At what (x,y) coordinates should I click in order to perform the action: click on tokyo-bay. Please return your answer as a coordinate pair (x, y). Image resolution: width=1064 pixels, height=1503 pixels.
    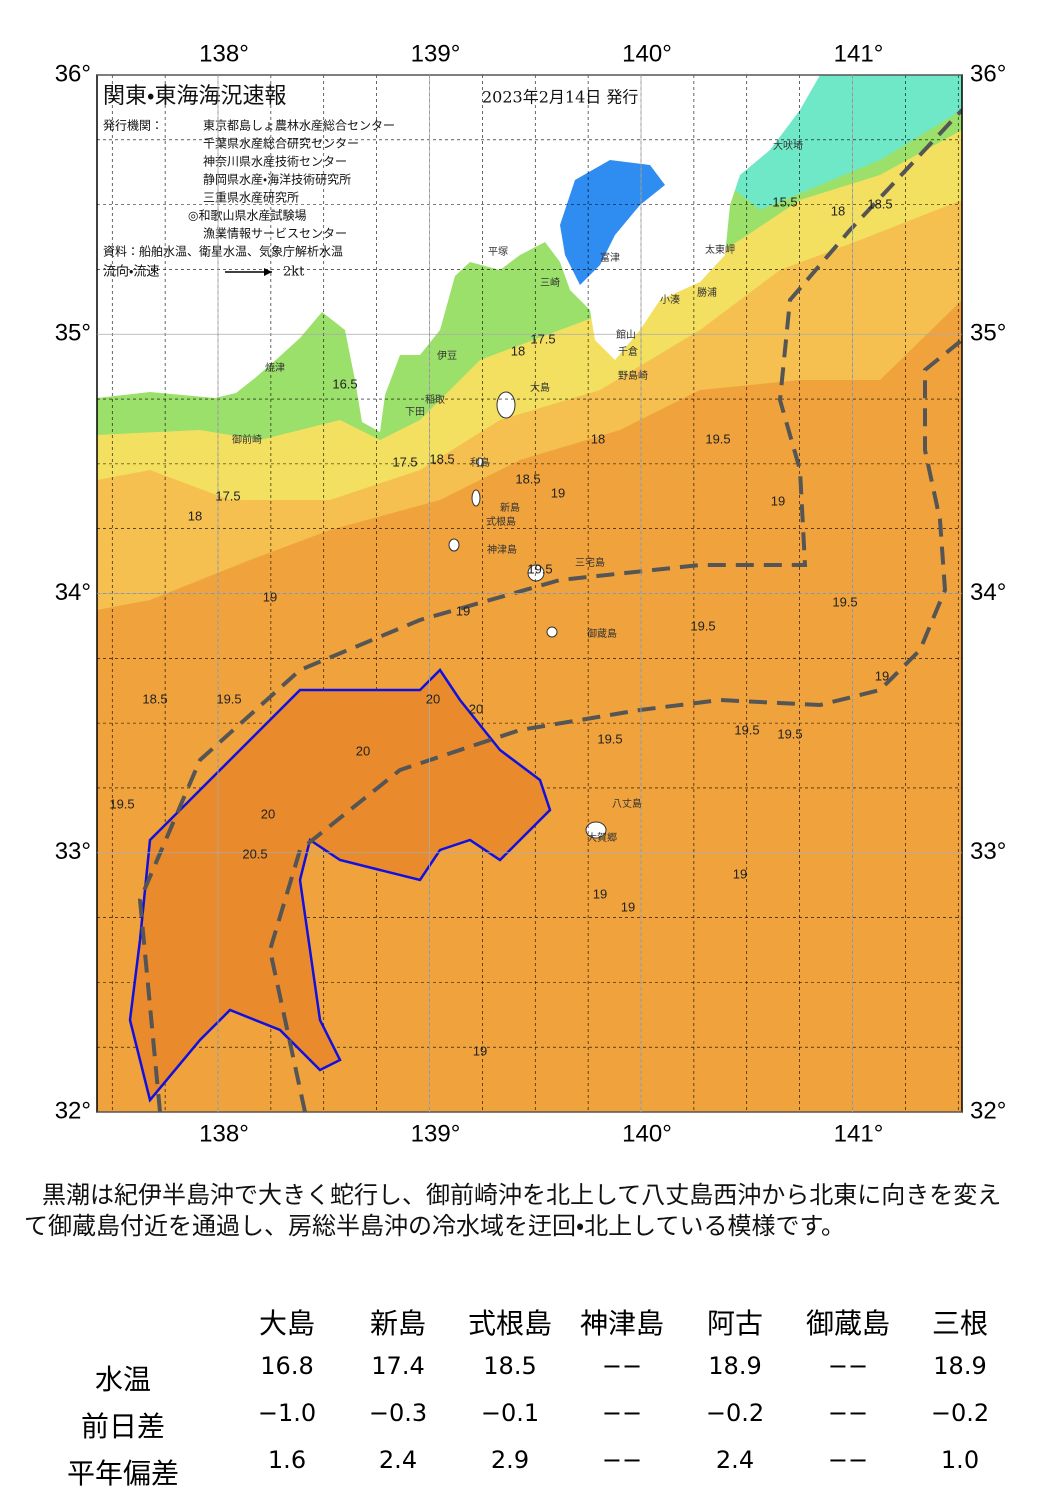
    Looking at the image, I should click on (612, 222).